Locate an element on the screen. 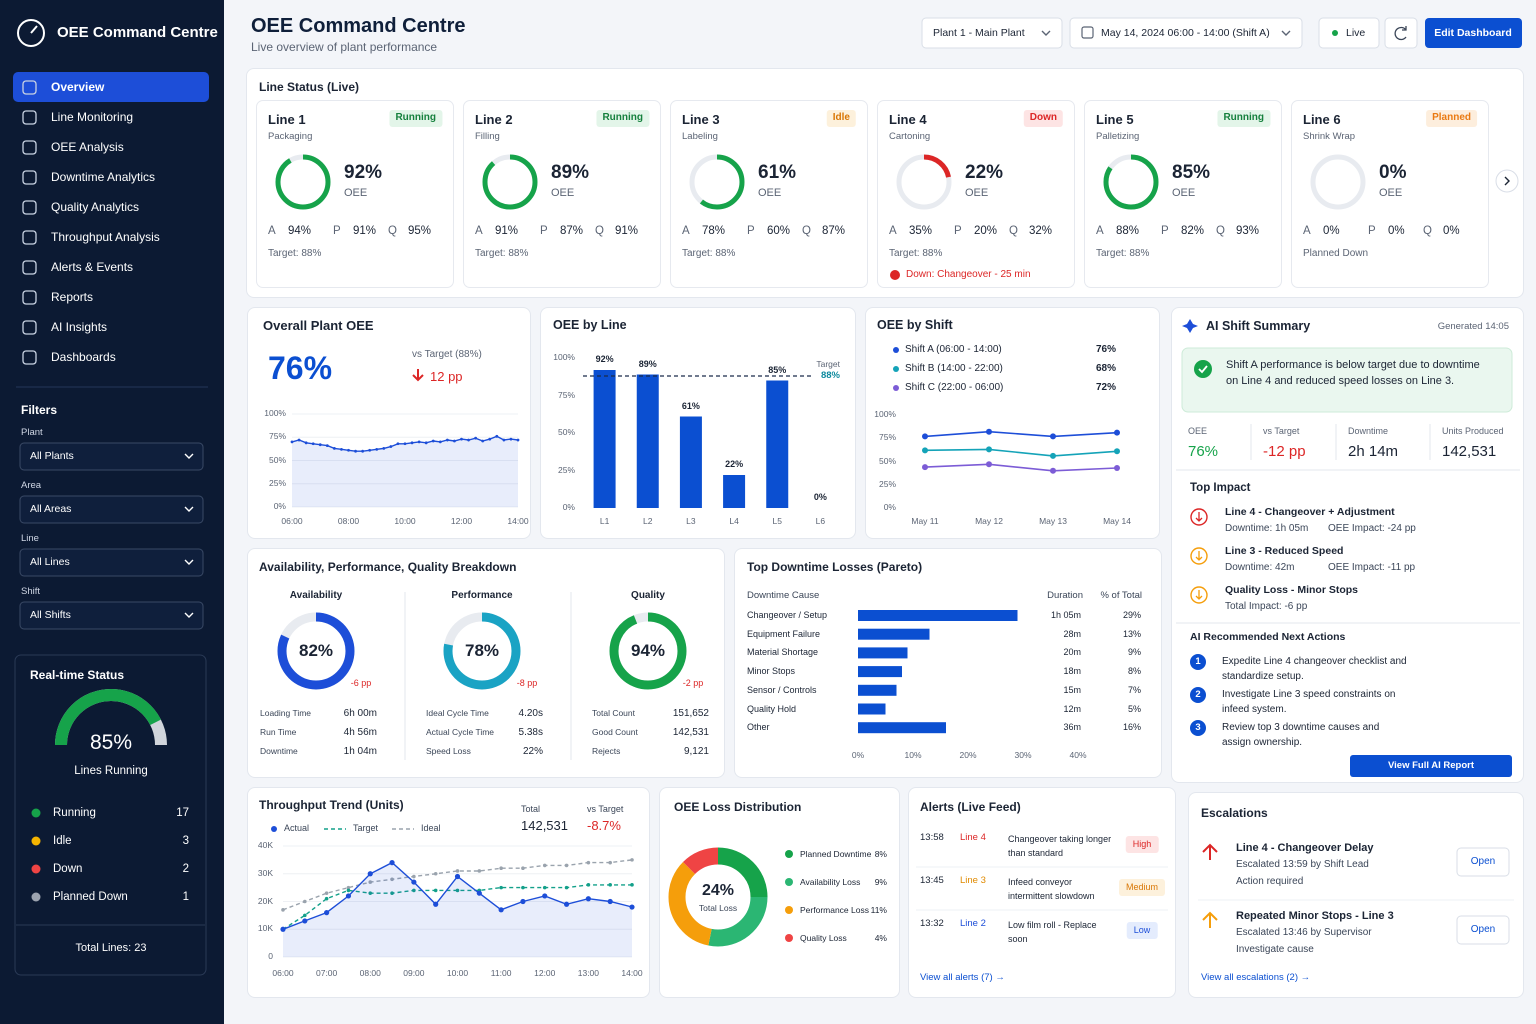 Image resolution: width=1536 pixels, height=1024 pixels. row-label: Total Count is located at coordinates (613, 713).